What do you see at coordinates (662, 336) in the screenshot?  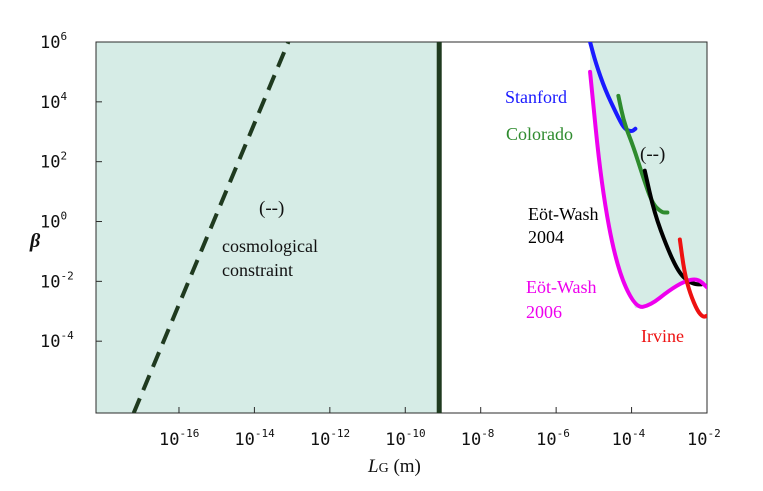 I see `series-label-irvine: Irvine` at bounding box center [662, 336].